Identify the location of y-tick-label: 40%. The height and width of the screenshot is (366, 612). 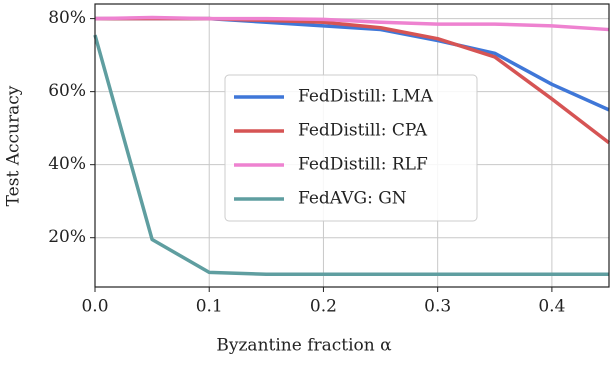
(67, 164).